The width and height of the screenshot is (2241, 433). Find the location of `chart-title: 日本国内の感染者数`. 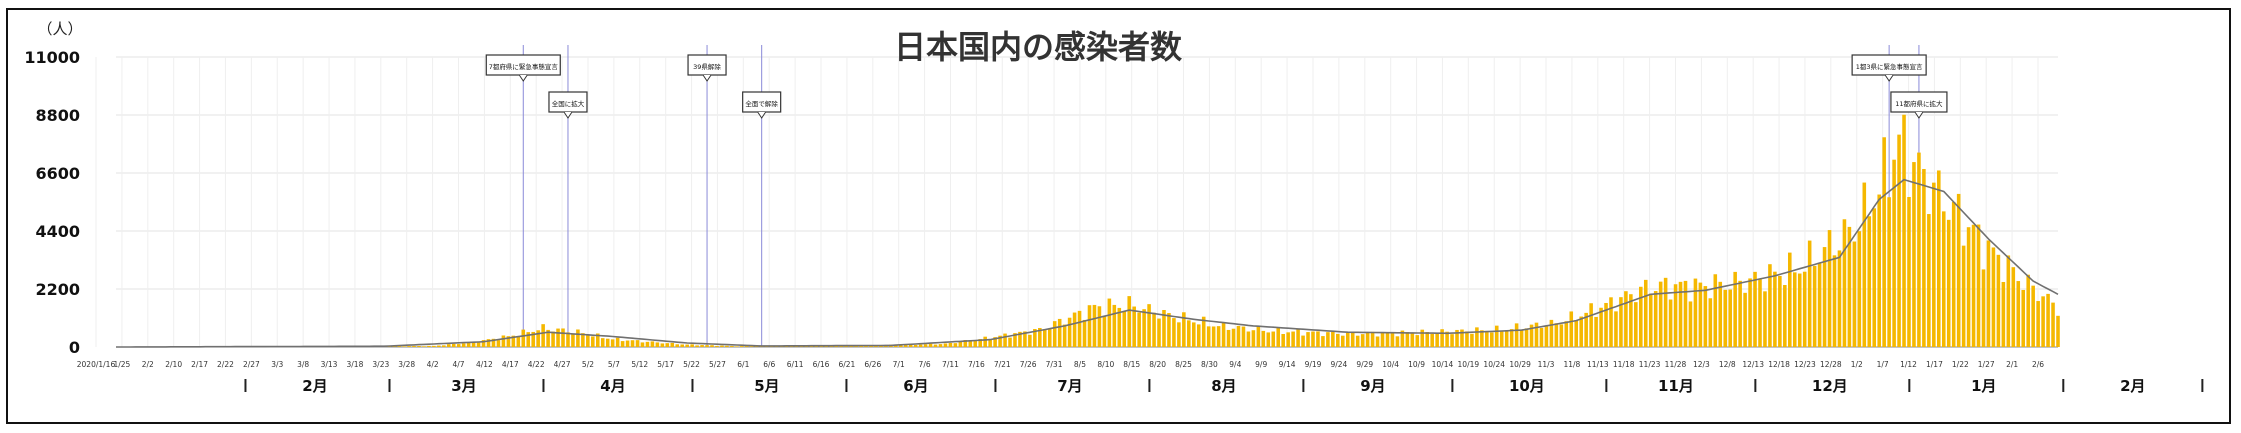

chart-title: 日本国内の感染者数 is located at coordinates (1038, 47).